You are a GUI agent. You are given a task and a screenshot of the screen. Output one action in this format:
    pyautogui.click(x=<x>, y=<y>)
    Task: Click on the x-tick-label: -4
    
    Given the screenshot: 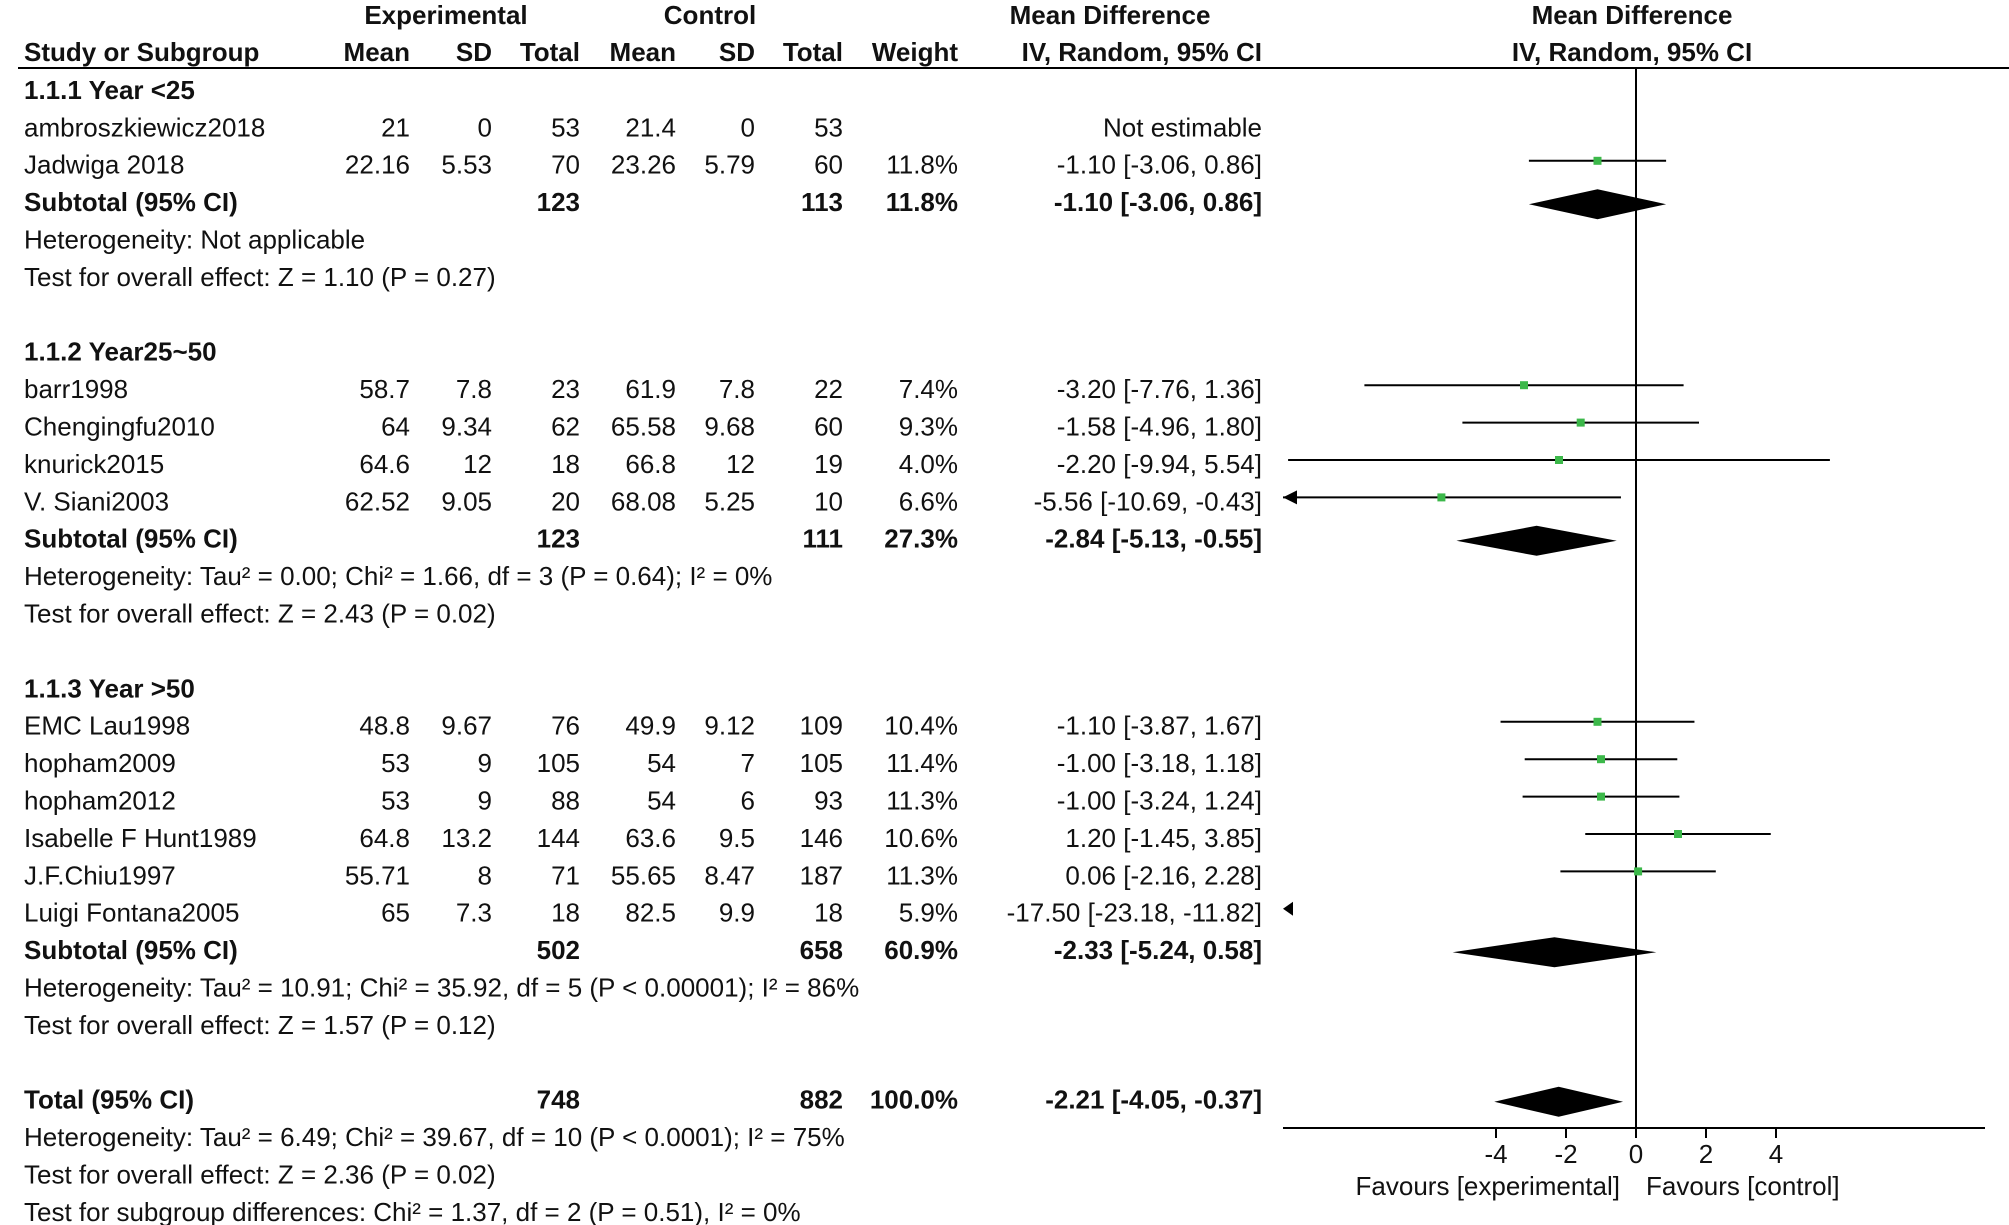 What is the action you would take?
    pyautogui.click(x=1495, y=1154)
    